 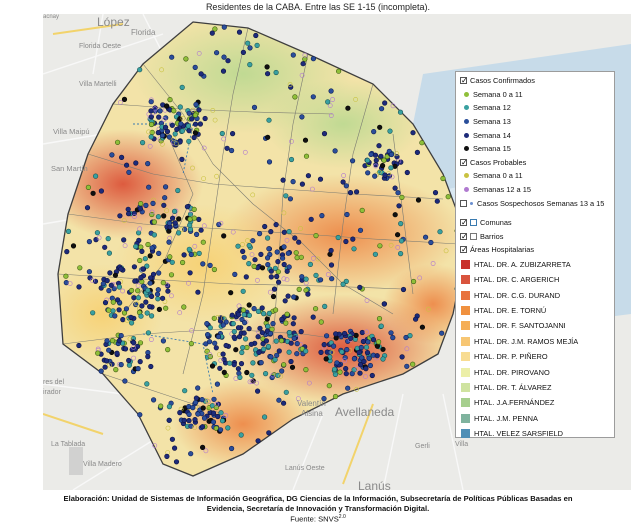 I want to click on hospital-label: HTAL. DR. A. ZUBIZARRETA, so click(x=522, y=264).